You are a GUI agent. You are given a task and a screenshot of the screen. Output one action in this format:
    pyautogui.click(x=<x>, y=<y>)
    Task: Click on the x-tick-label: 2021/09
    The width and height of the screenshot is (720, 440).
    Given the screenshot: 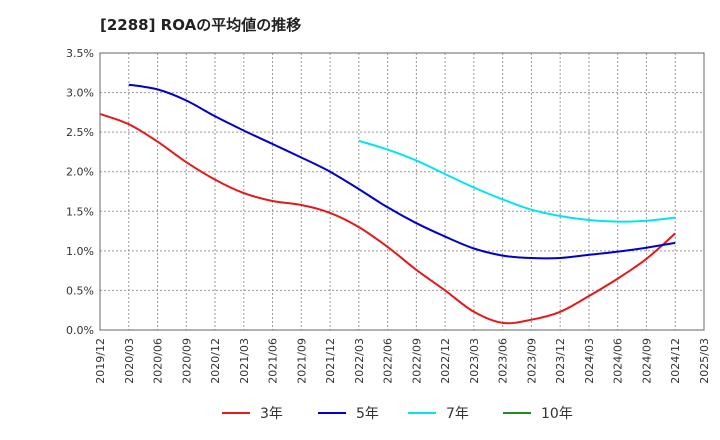 What is the action you would take?
    pyautogui.click(x=301, y=361)
    